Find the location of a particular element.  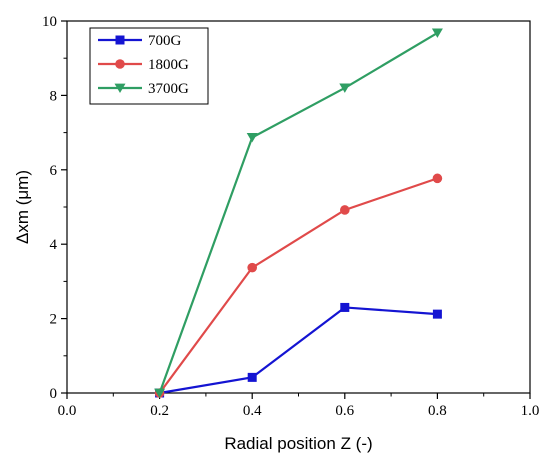

series-700g is located at coordinates (298, 350).